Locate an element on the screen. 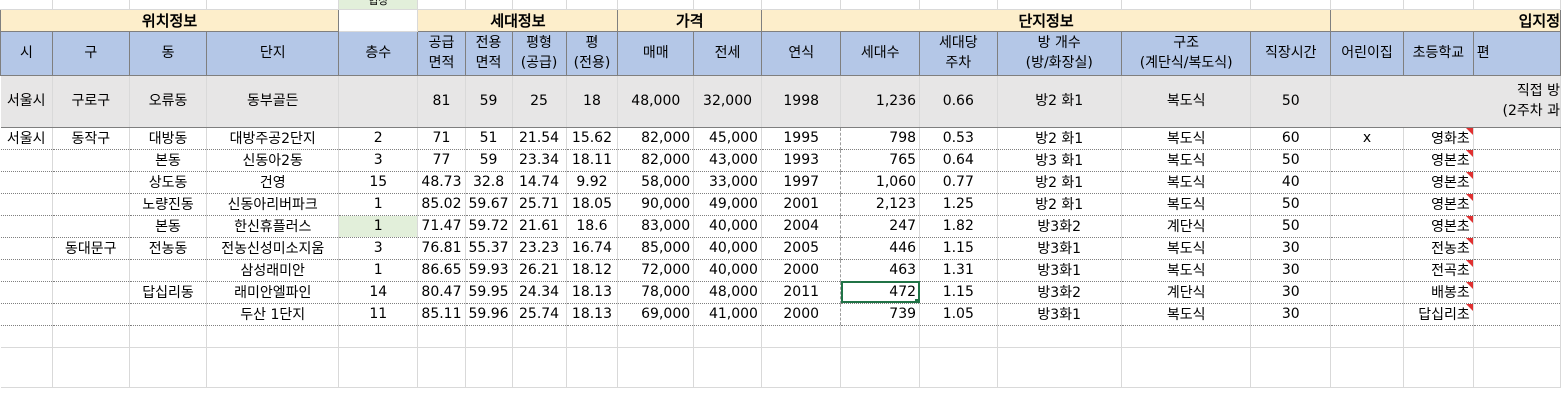 The width and height of the screenshot is (1561, 415). cell-supply: 86.65 is located at coordinates (441, 270).